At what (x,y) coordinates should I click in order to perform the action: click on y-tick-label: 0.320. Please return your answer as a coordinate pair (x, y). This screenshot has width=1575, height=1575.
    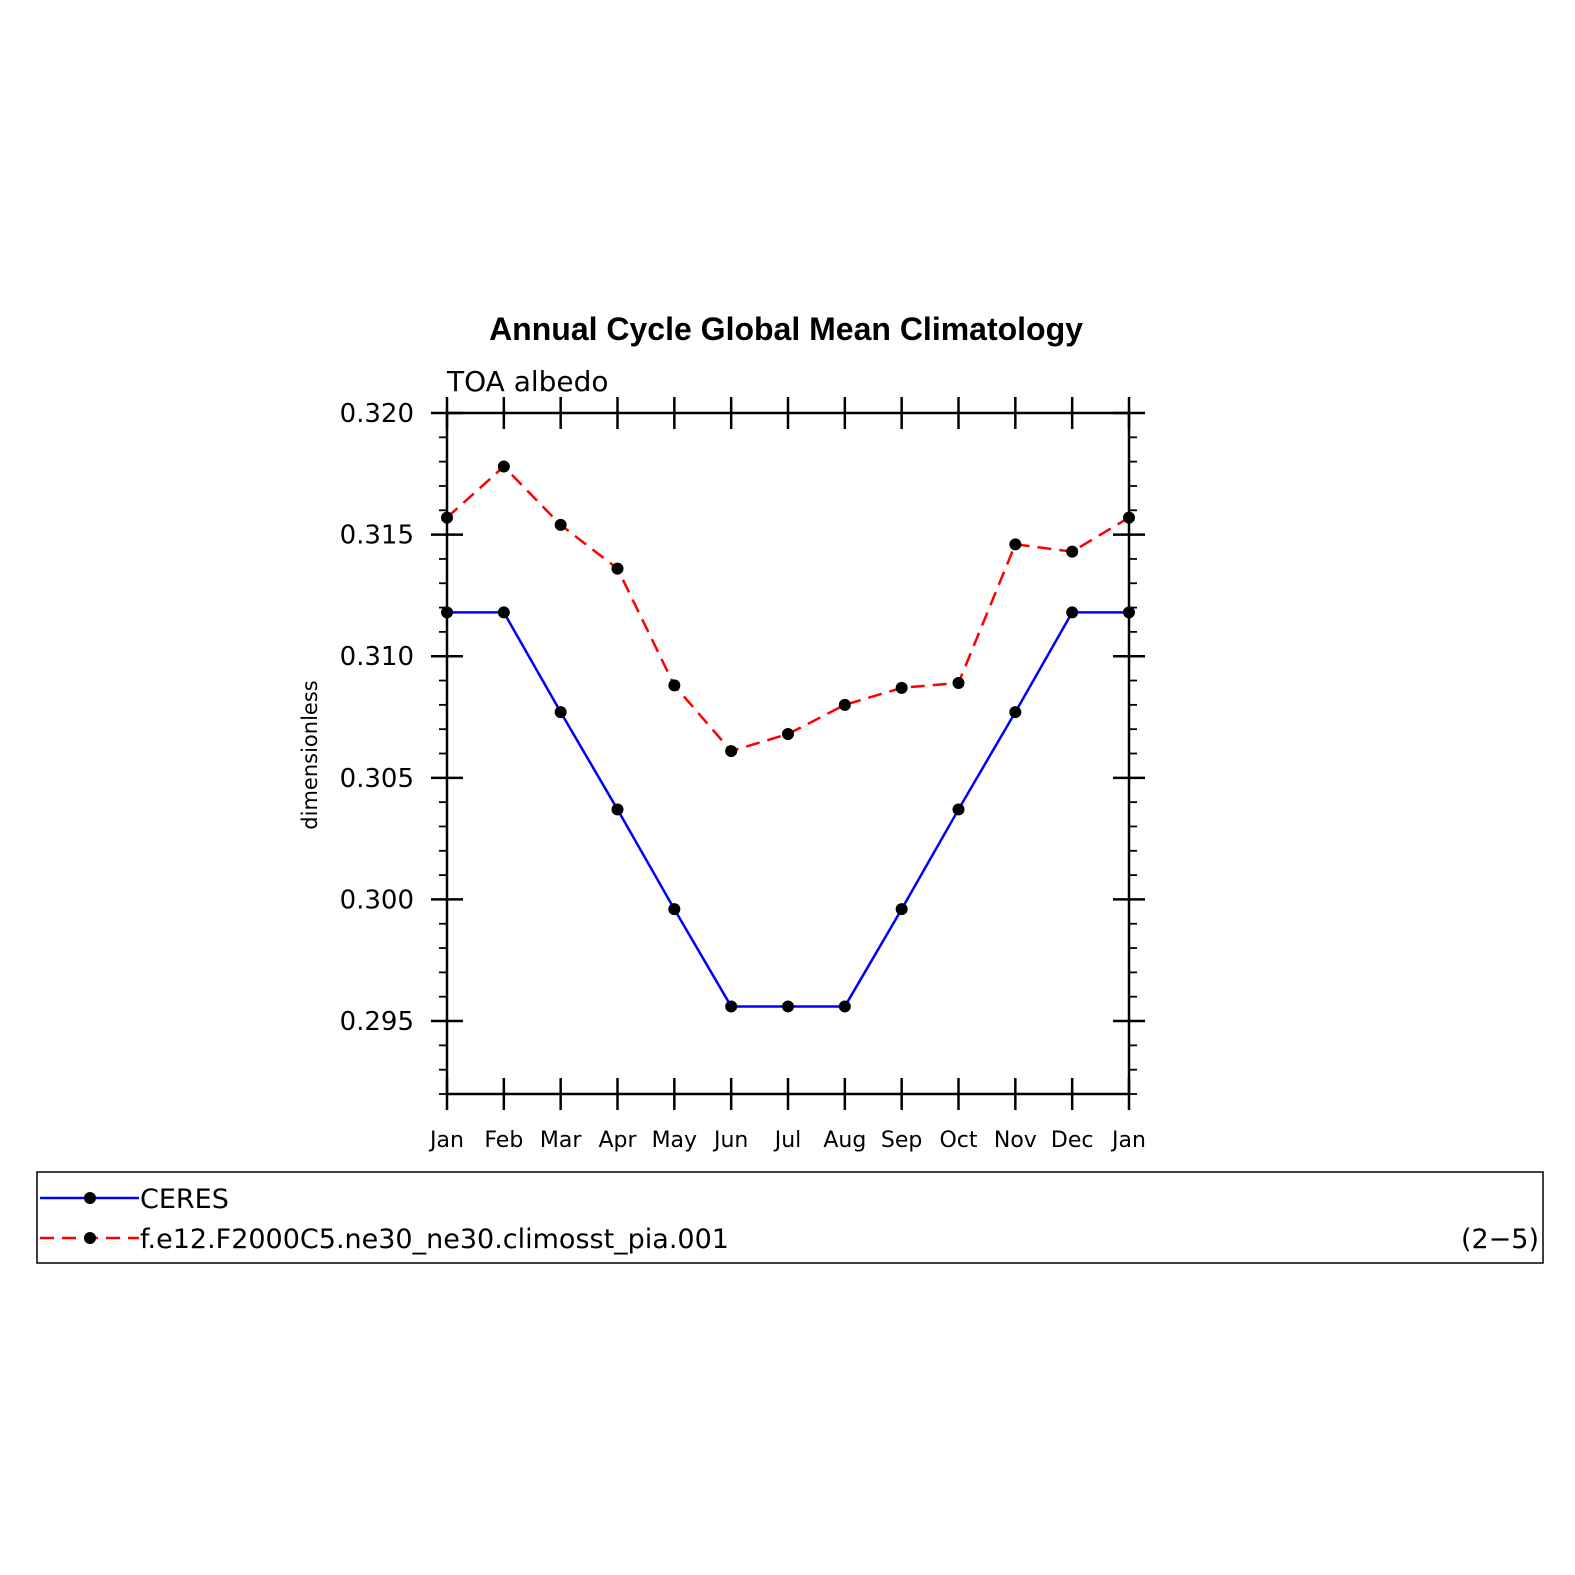
    Looking at the image, I should click on (377, 414).